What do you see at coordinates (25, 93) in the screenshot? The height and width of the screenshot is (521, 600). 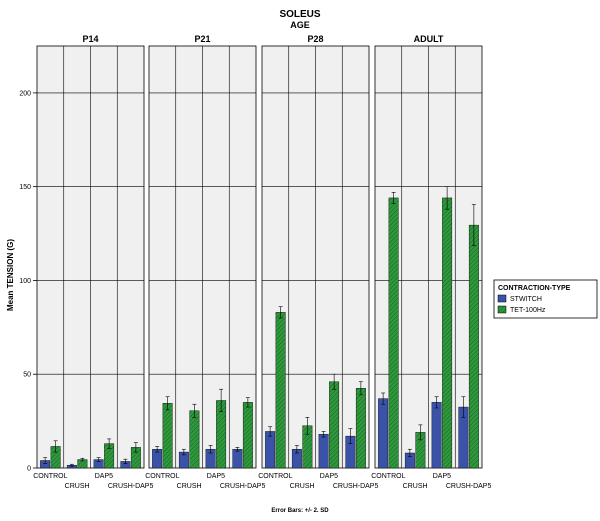 I see `y-tick-label: 200` at bounding box center [25, 93].